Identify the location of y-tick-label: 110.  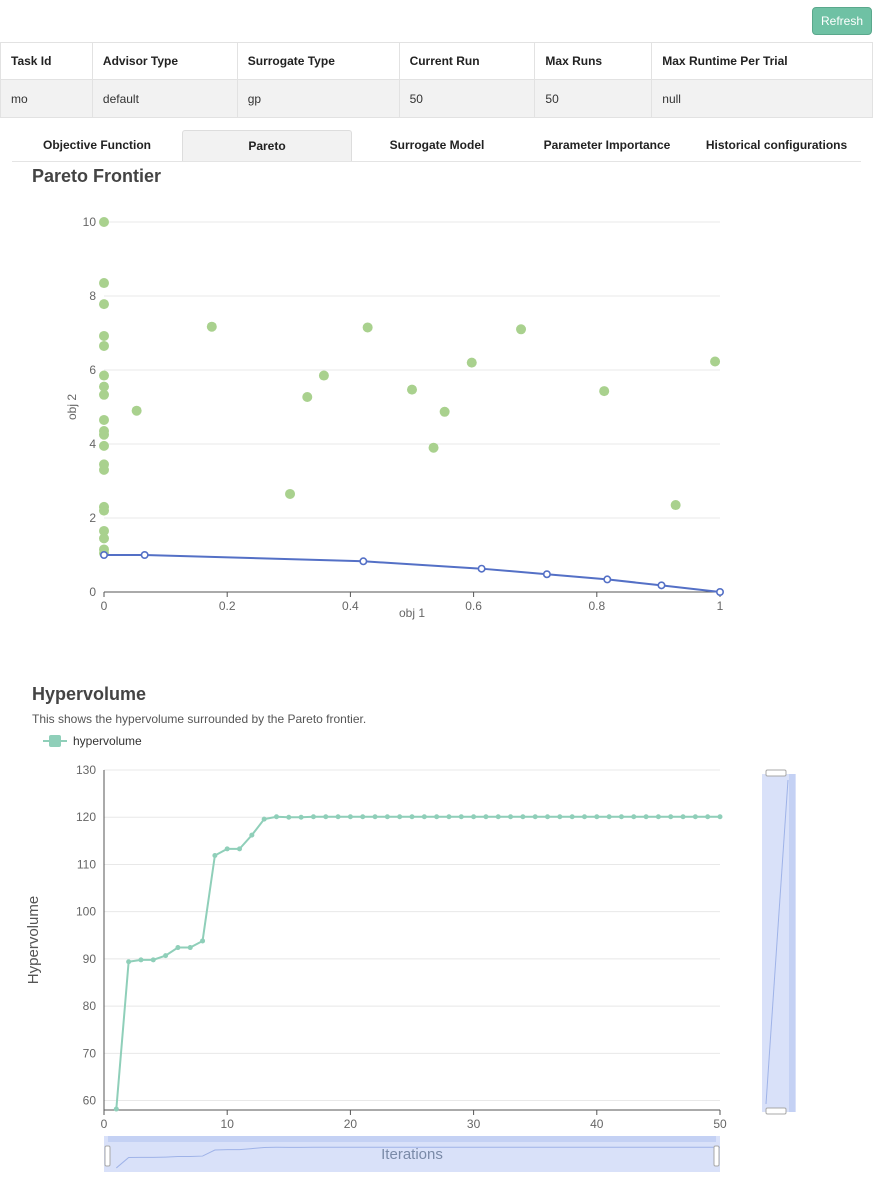
(86, 864).